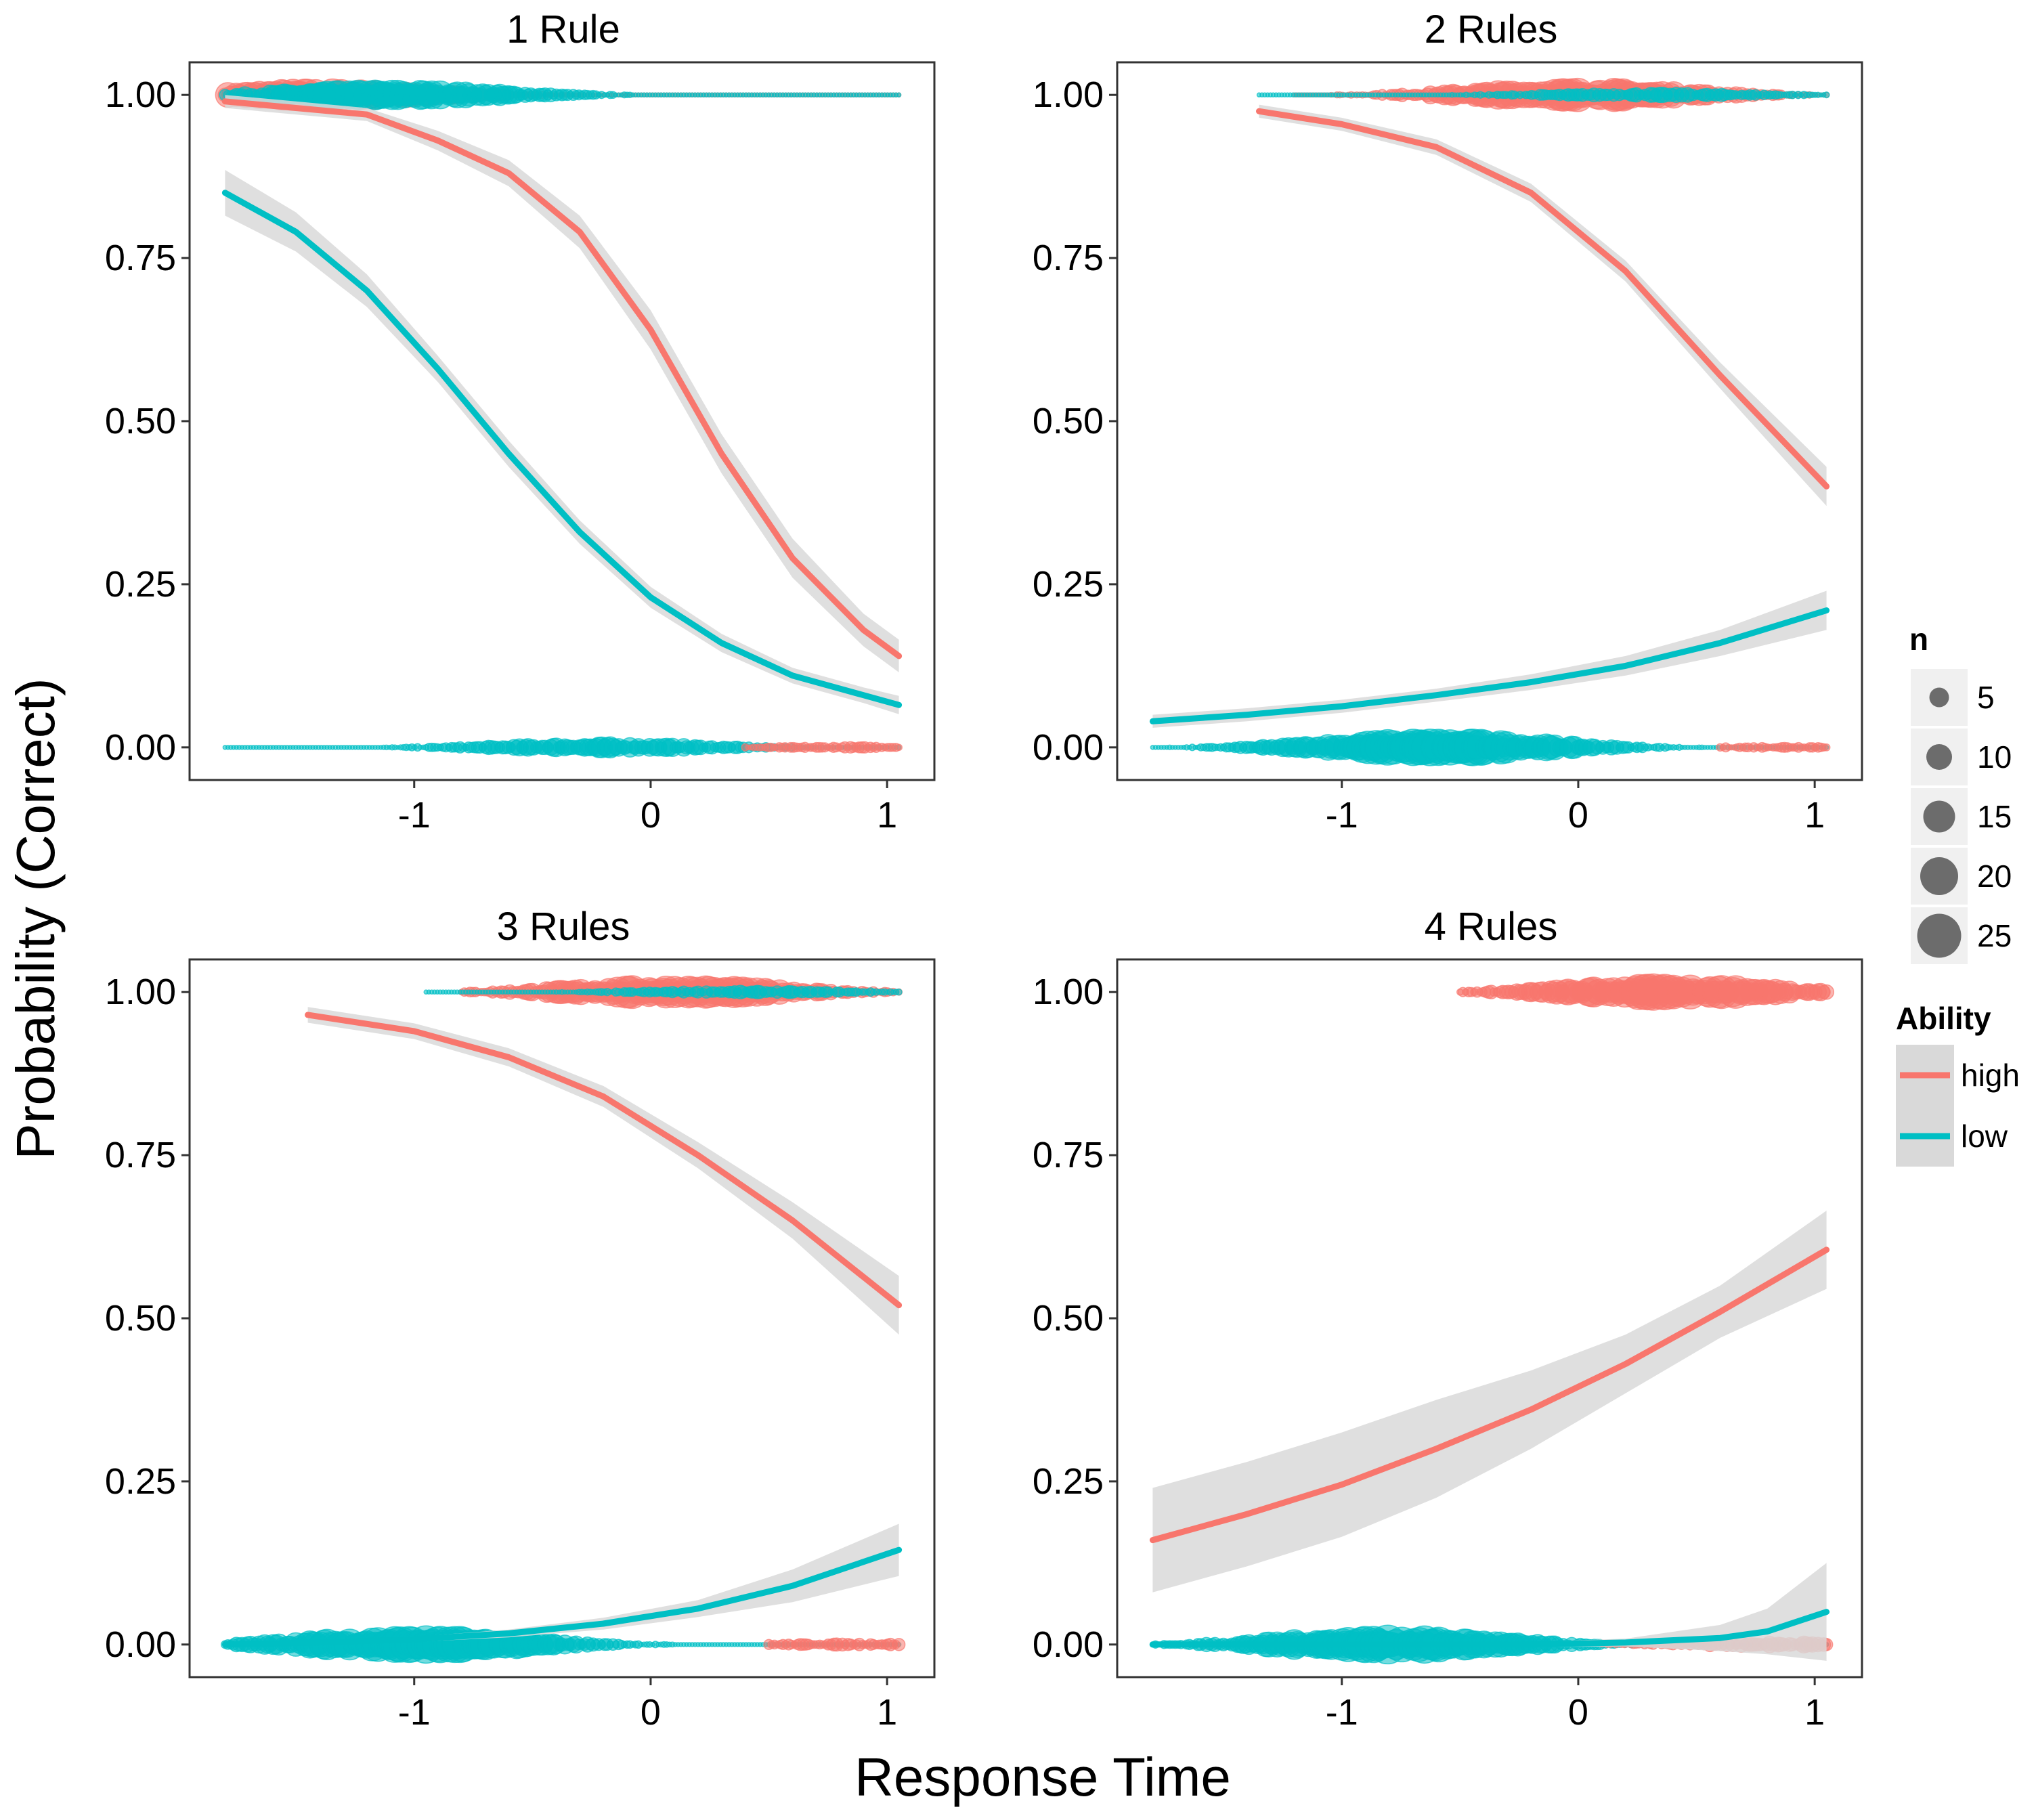 This screenshot has width=2036, height=1820. Describe the element at coordinates (1994, 877) in the screenshot. I see `size-legend-label: 20` at that location.